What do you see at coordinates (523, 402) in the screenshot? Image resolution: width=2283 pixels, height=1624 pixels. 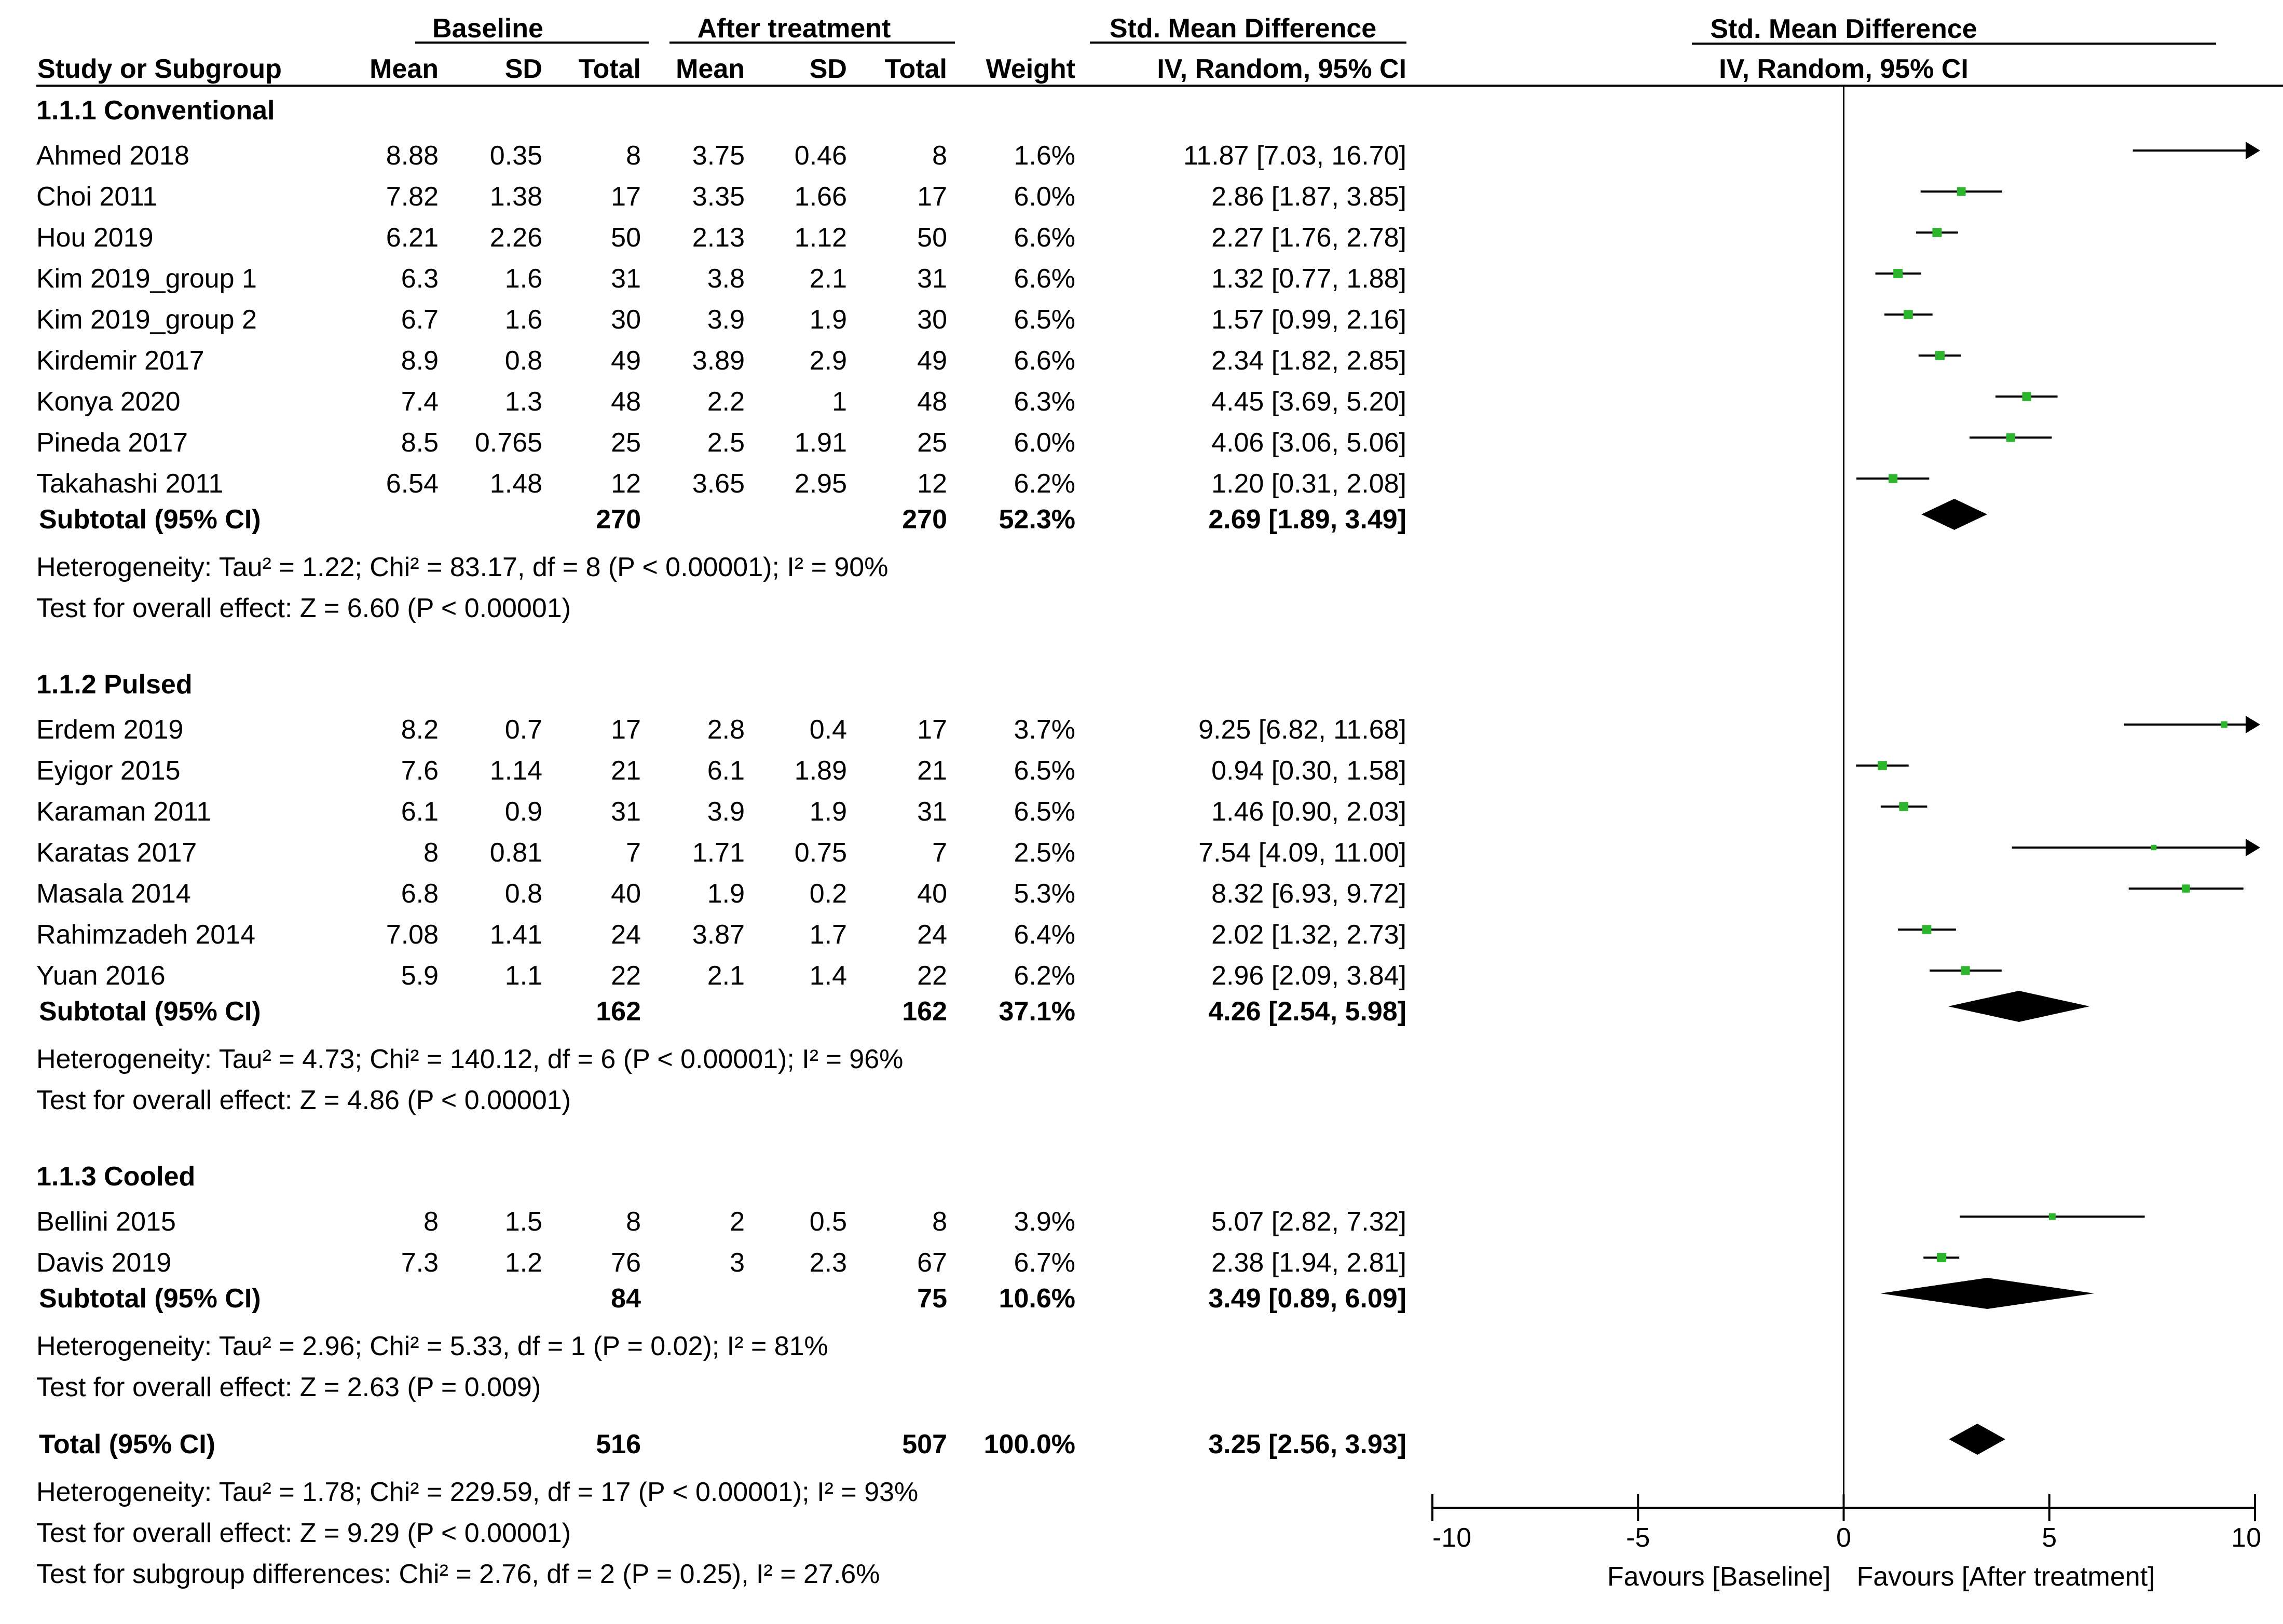 I see `baseline-sd: 1.3` at bounding box center [523, 402].